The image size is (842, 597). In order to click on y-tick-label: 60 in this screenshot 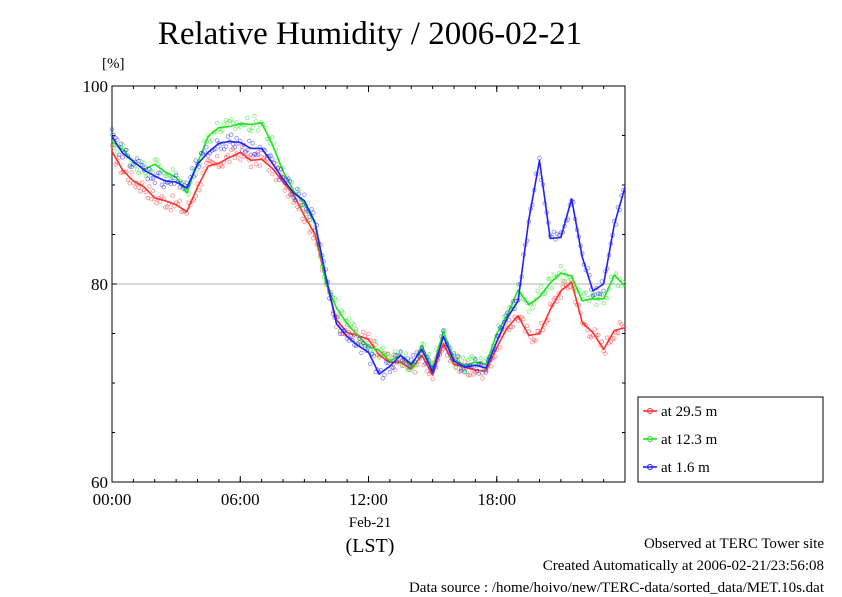, I will do `click(99, 482)`.